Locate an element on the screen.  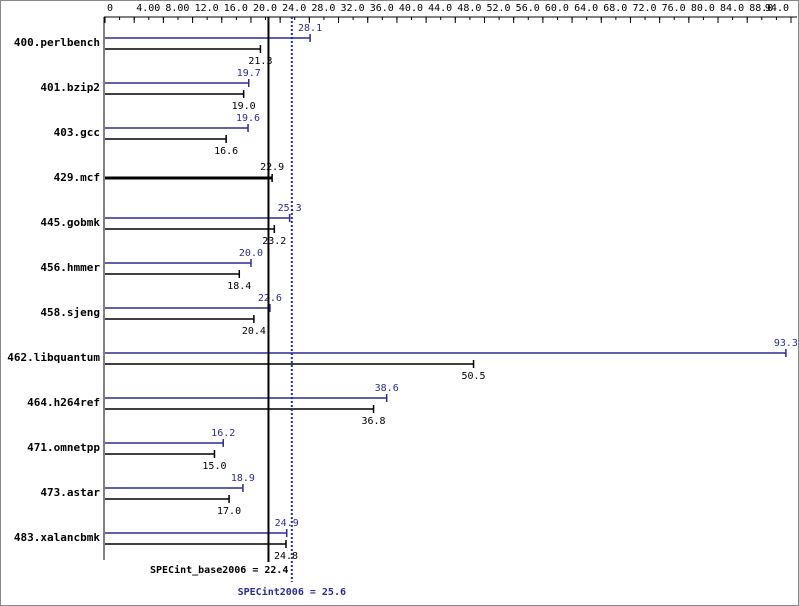
x-tick-label: 60.0 is located at coordinates (557, 8).